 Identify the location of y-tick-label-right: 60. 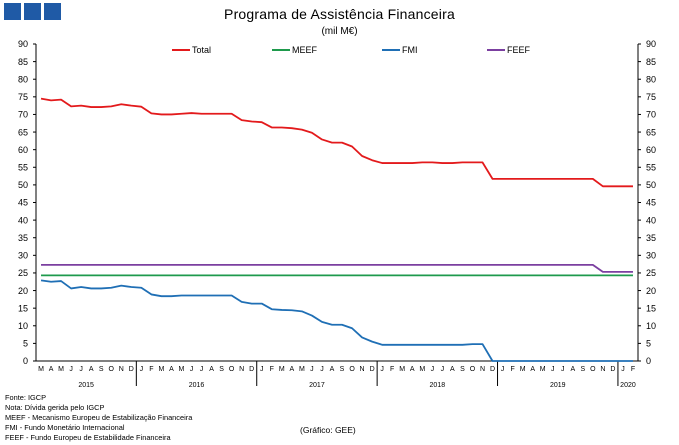
(651, 150).